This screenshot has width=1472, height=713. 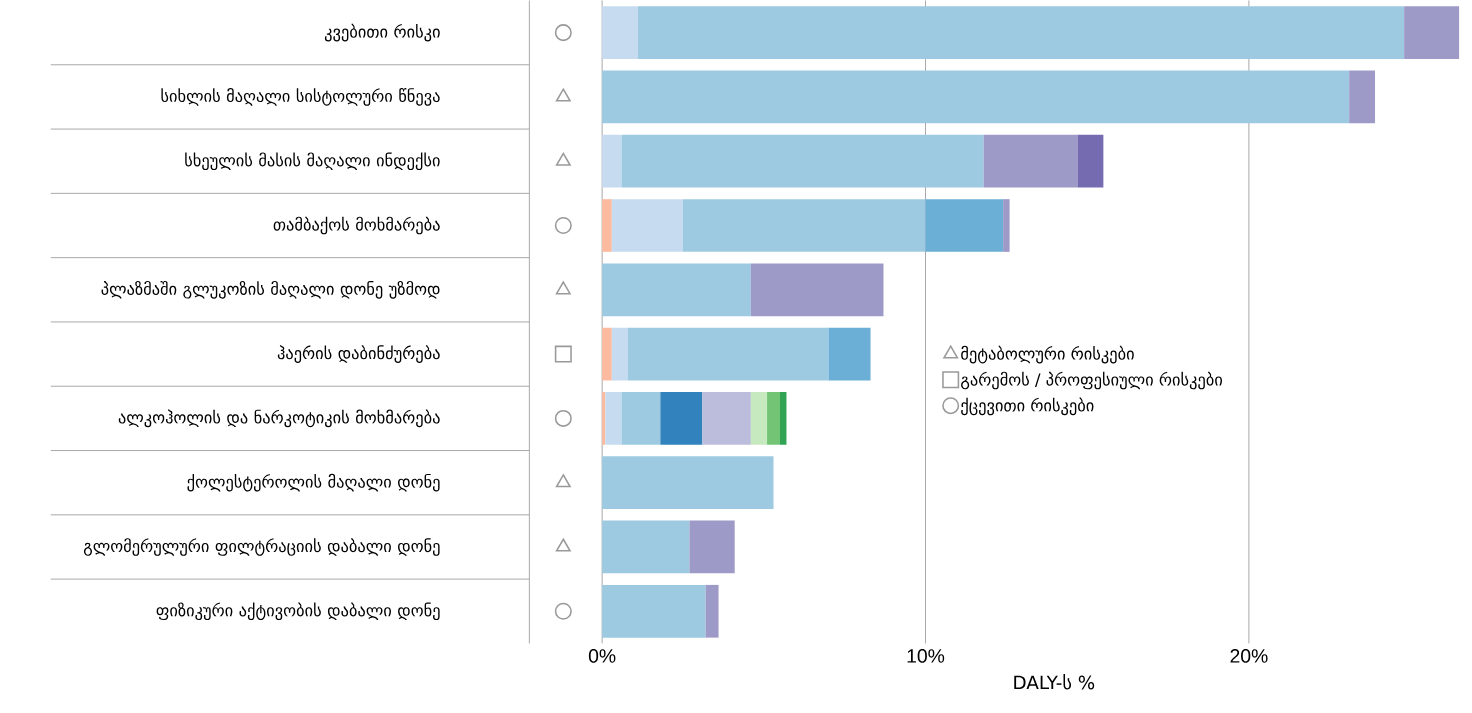 What do you see at coordinates (382, 32) in the screenshot?
I see `y-tick-label: კვებითი რისკი` at bounding box center [382, 32].